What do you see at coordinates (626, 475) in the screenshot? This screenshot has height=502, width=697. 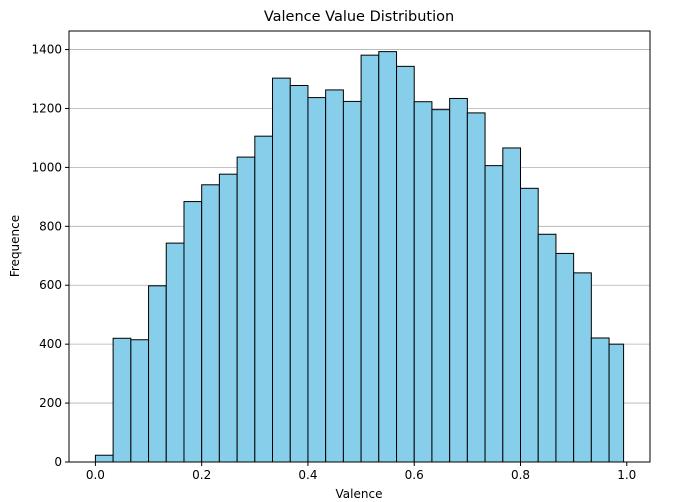 I see `x-tick-label: 1.0` at bounding box center [626, 475].